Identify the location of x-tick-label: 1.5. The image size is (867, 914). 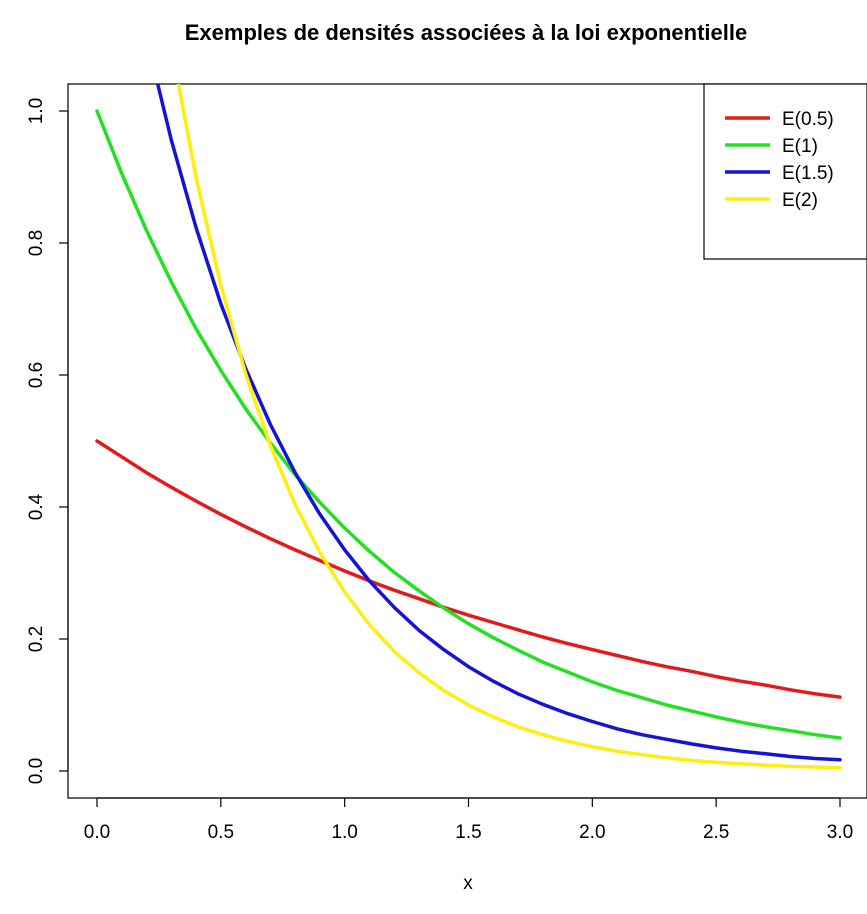
(468, 832).